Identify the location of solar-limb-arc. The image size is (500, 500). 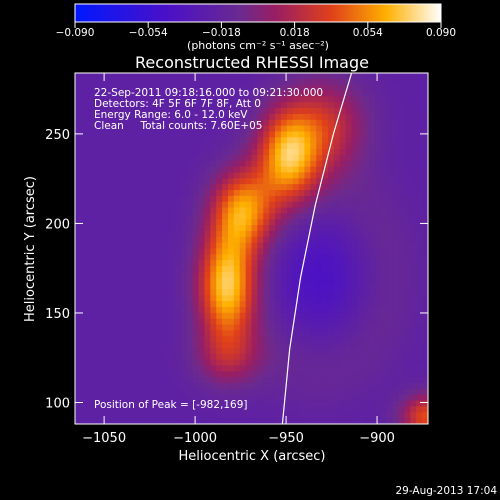
(317, 248).